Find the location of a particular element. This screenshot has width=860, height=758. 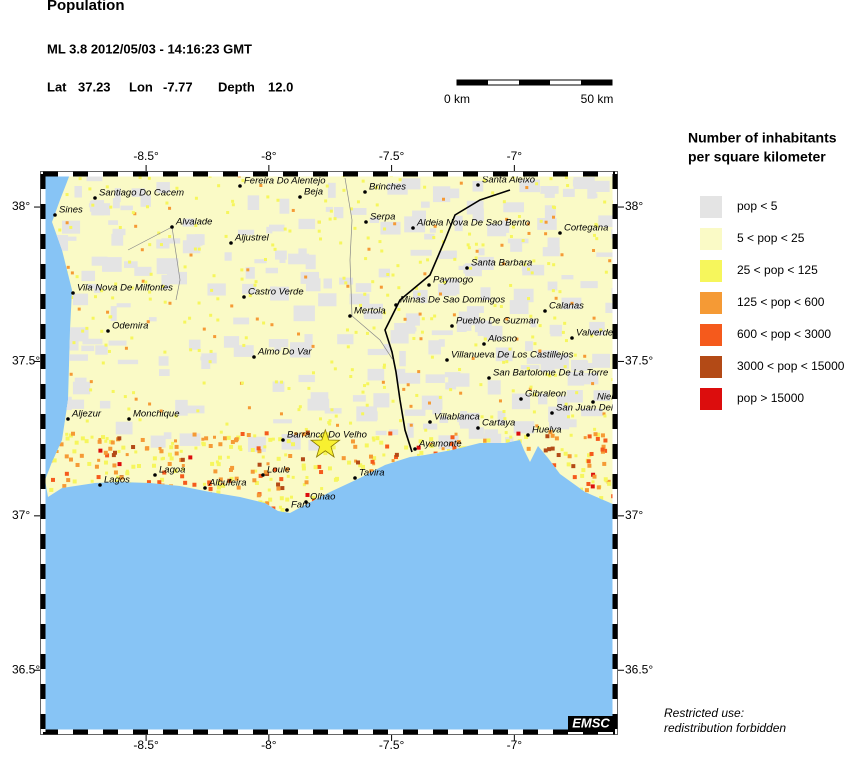

town-label: Loule is located at coordinates (278, 470).